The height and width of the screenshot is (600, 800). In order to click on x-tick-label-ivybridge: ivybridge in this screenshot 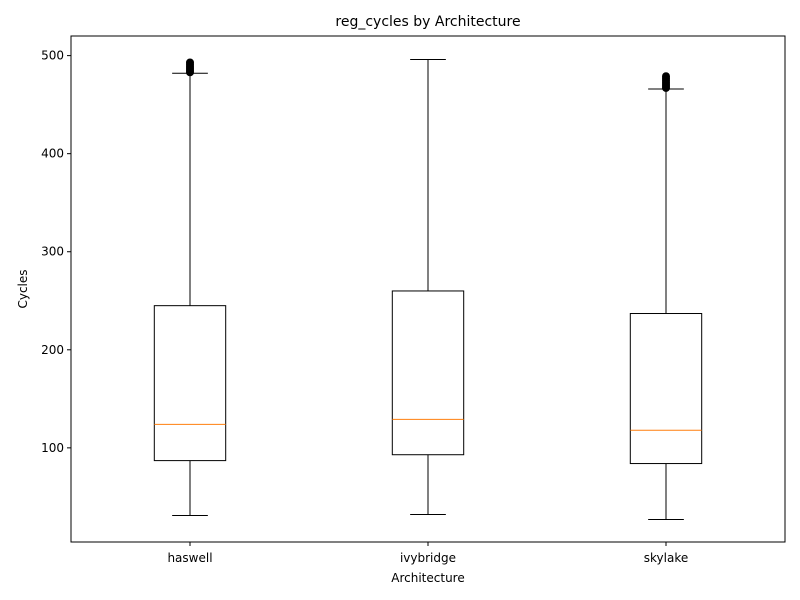, I will do `click(428, 558)`.